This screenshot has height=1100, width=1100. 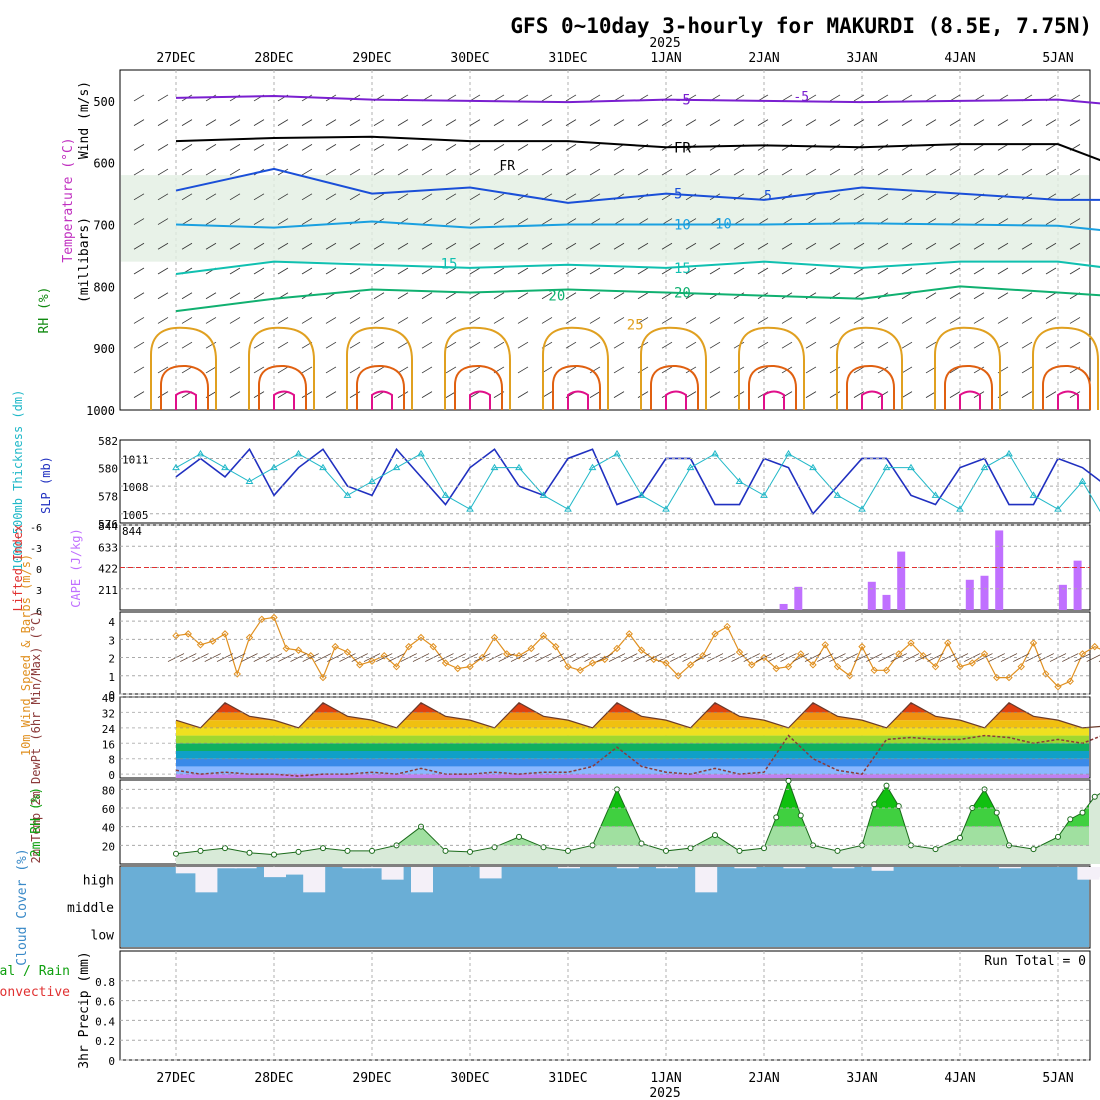 What do you see at coordinates (104, 226) in the screenshot?
I see `pressure-tick: 700` at bounding box center [104, 226].